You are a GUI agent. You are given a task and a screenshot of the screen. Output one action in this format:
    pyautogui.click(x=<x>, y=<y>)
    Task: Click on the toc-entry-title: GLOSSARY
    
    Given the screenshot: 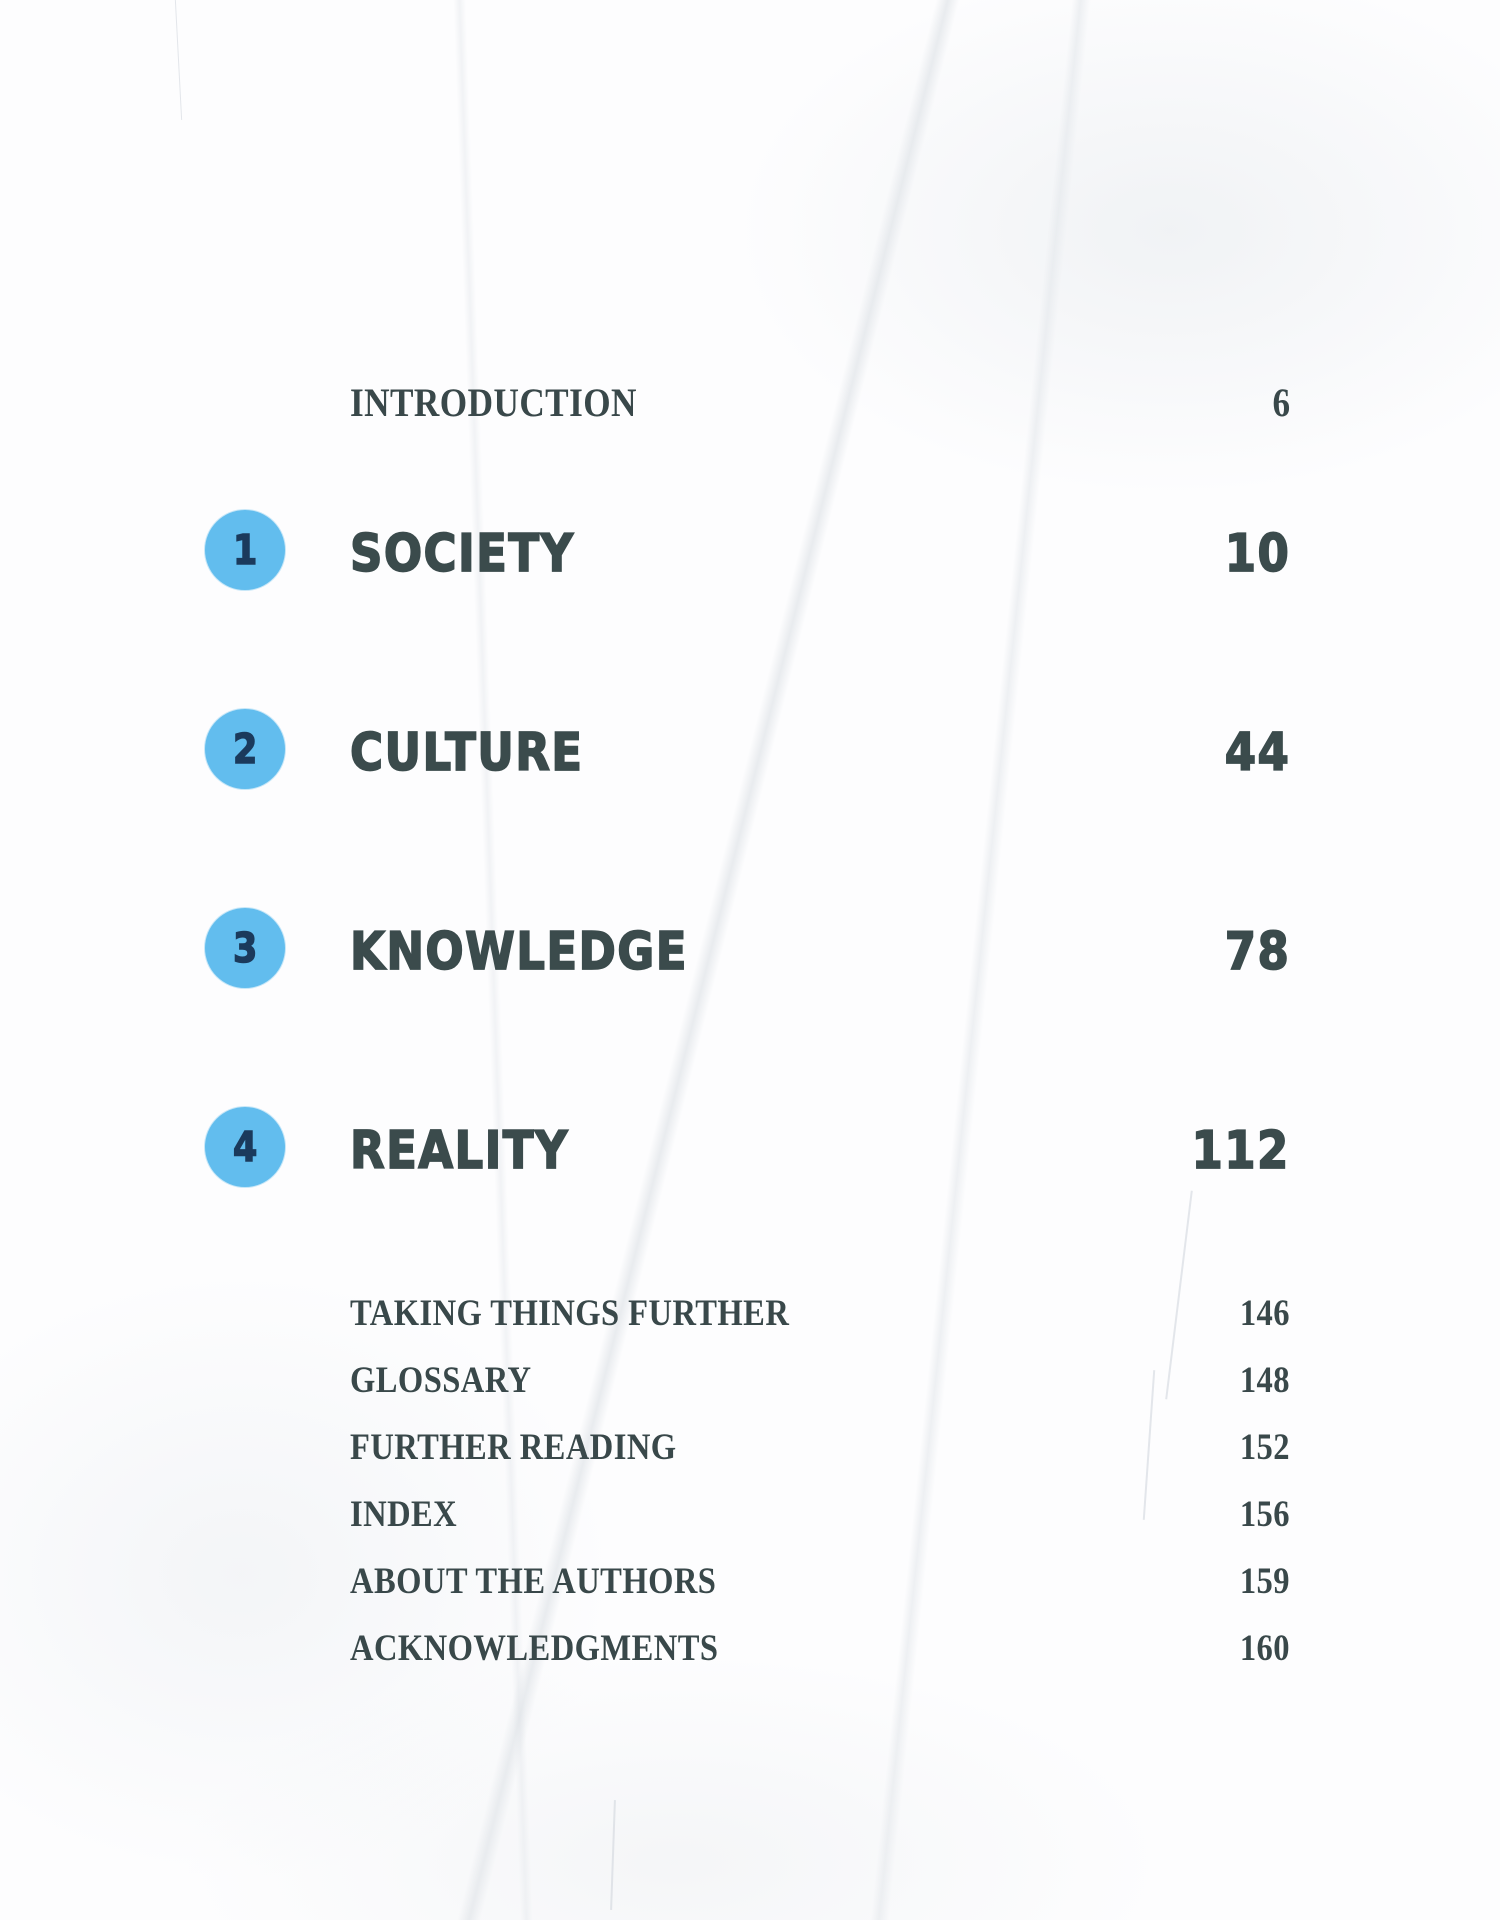 What is the action you would take?
    pyautogui.click(x=441, y=1380)
    